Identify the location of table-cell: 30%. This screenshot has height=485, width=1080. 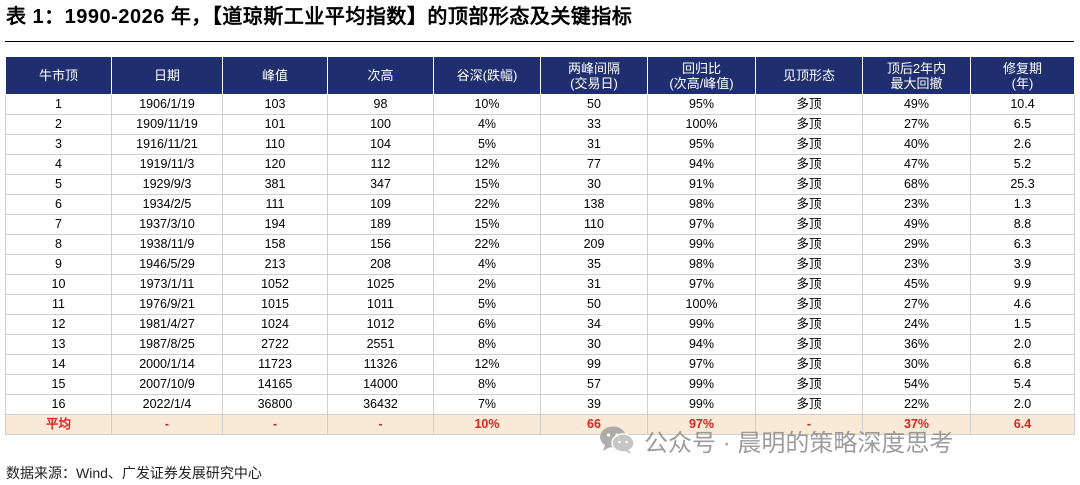
(916, 364).